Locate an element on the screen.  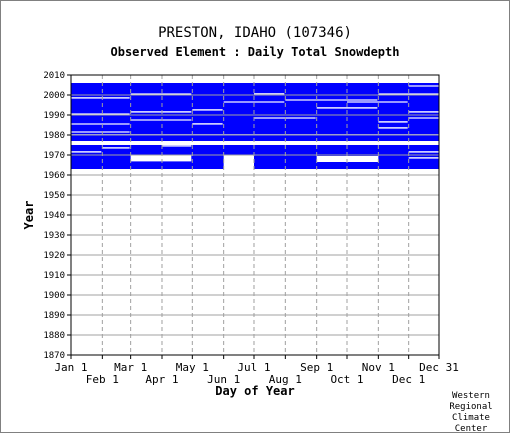
y-tick-label: 1950 is located at coordinates (54, 196).